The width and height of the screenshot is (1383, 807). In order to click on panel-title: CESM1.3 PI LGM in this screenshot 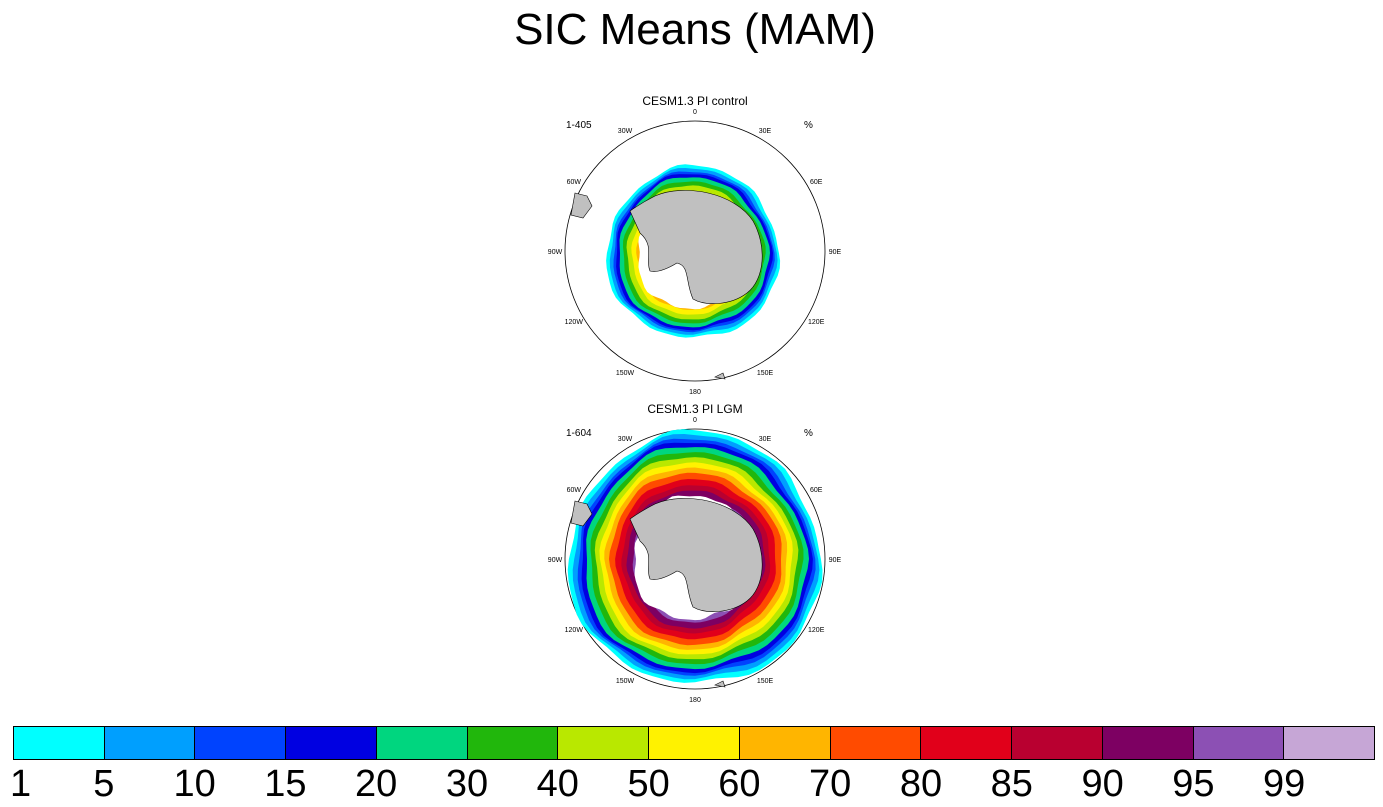, I will do `click(695, 409)`.